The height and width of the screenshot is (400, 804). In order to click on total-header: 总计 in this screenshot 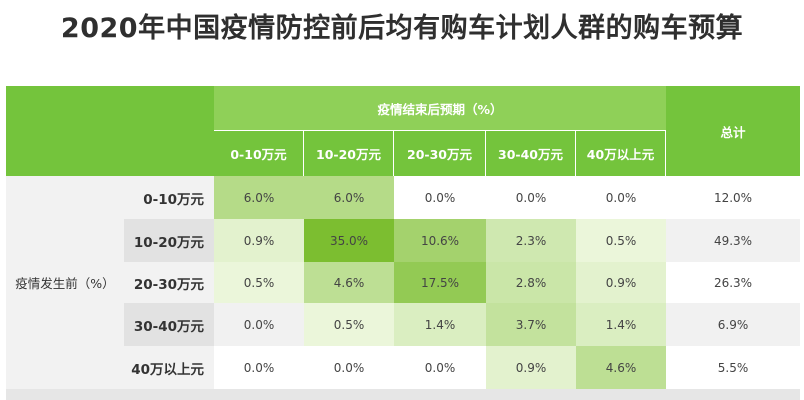, I will do `click(733, 131)`.